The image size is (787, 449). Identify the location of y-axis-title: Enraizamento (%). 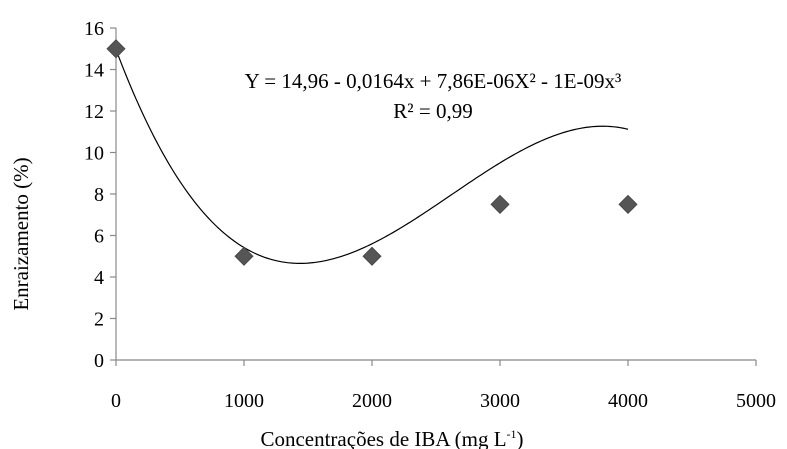
(21, 233).